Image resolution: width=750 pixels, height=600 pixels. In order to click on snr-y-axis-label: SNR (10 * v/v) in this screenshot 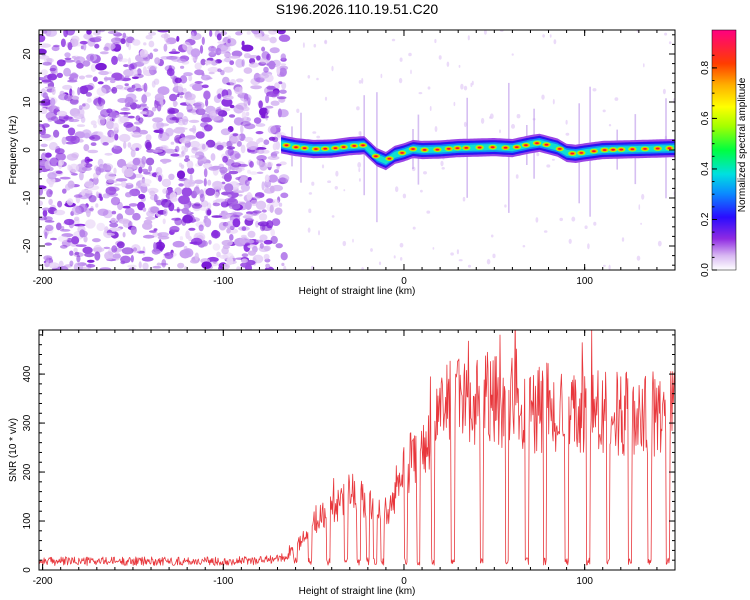, I will do `click(13, 450)`.